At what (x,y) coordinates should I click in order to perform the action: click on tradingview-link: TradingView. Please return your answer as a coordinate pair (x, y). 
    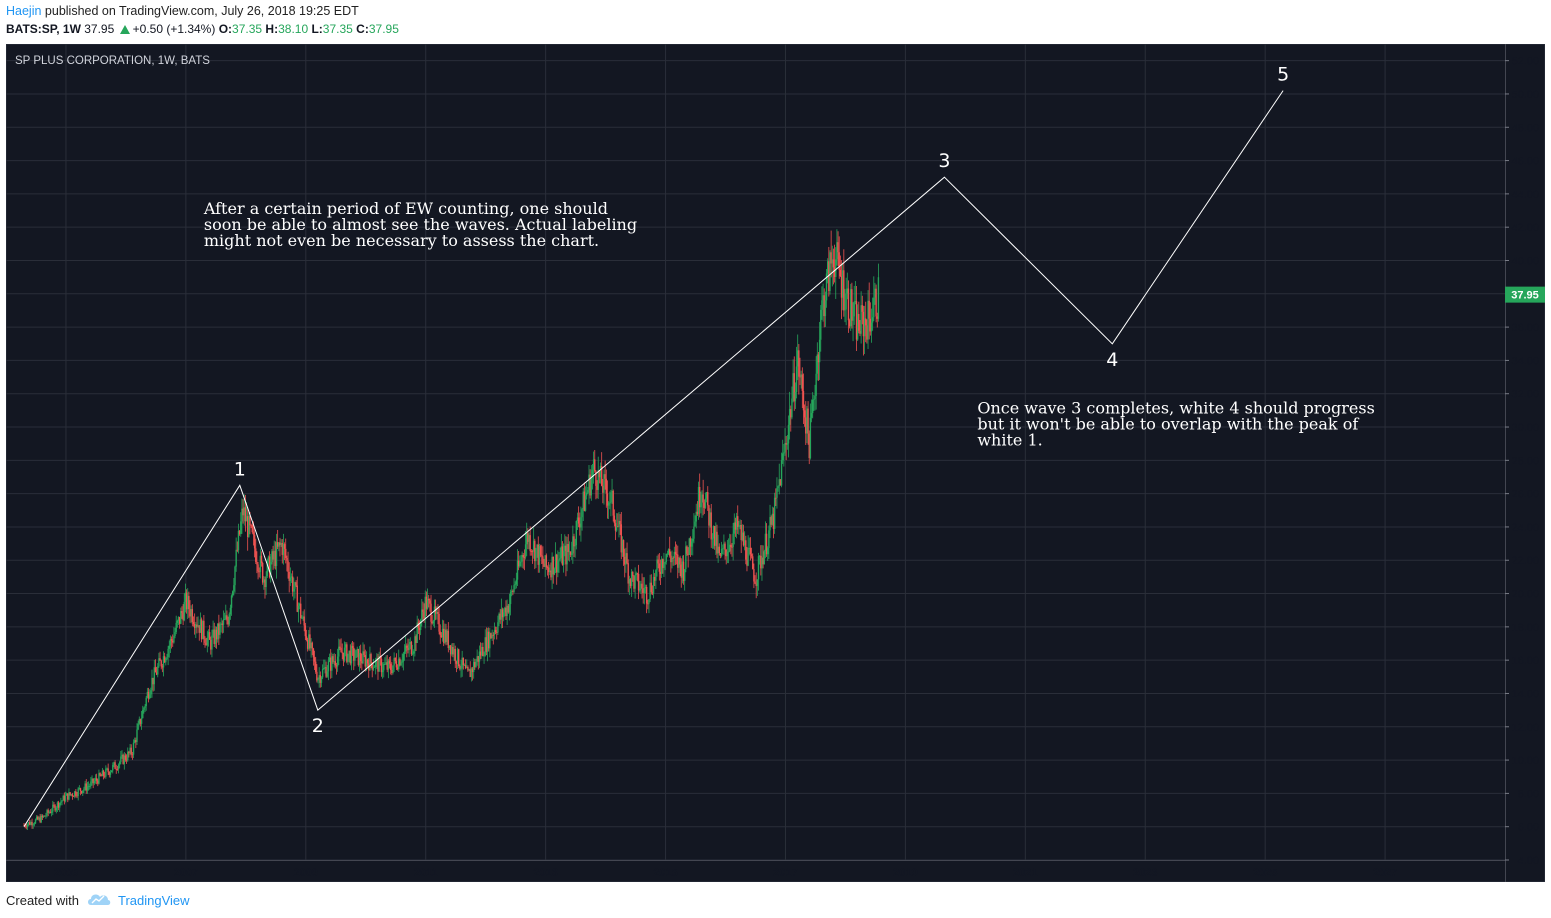
    Looking at the image, I should click on (154, 900).